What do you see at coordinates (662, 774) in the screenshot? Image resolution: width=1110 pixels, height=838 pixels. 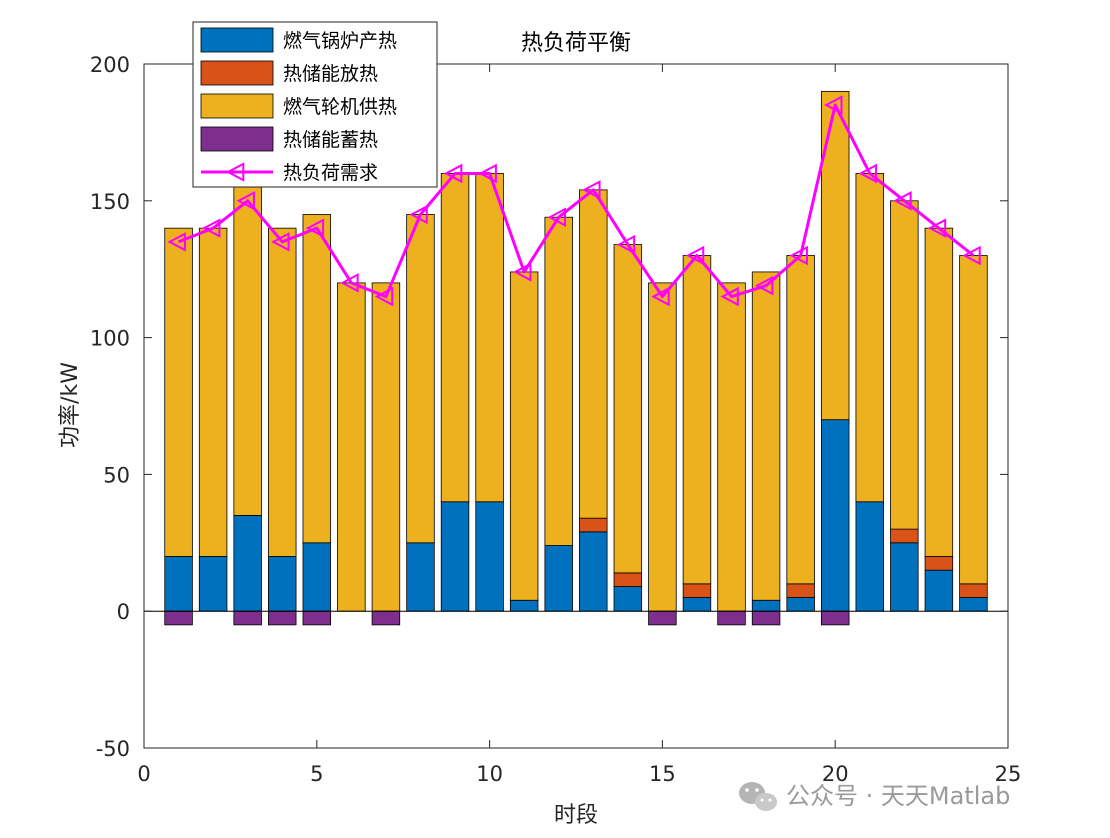 I see `x-tick-label: 15` at bounding box center [662, 774].